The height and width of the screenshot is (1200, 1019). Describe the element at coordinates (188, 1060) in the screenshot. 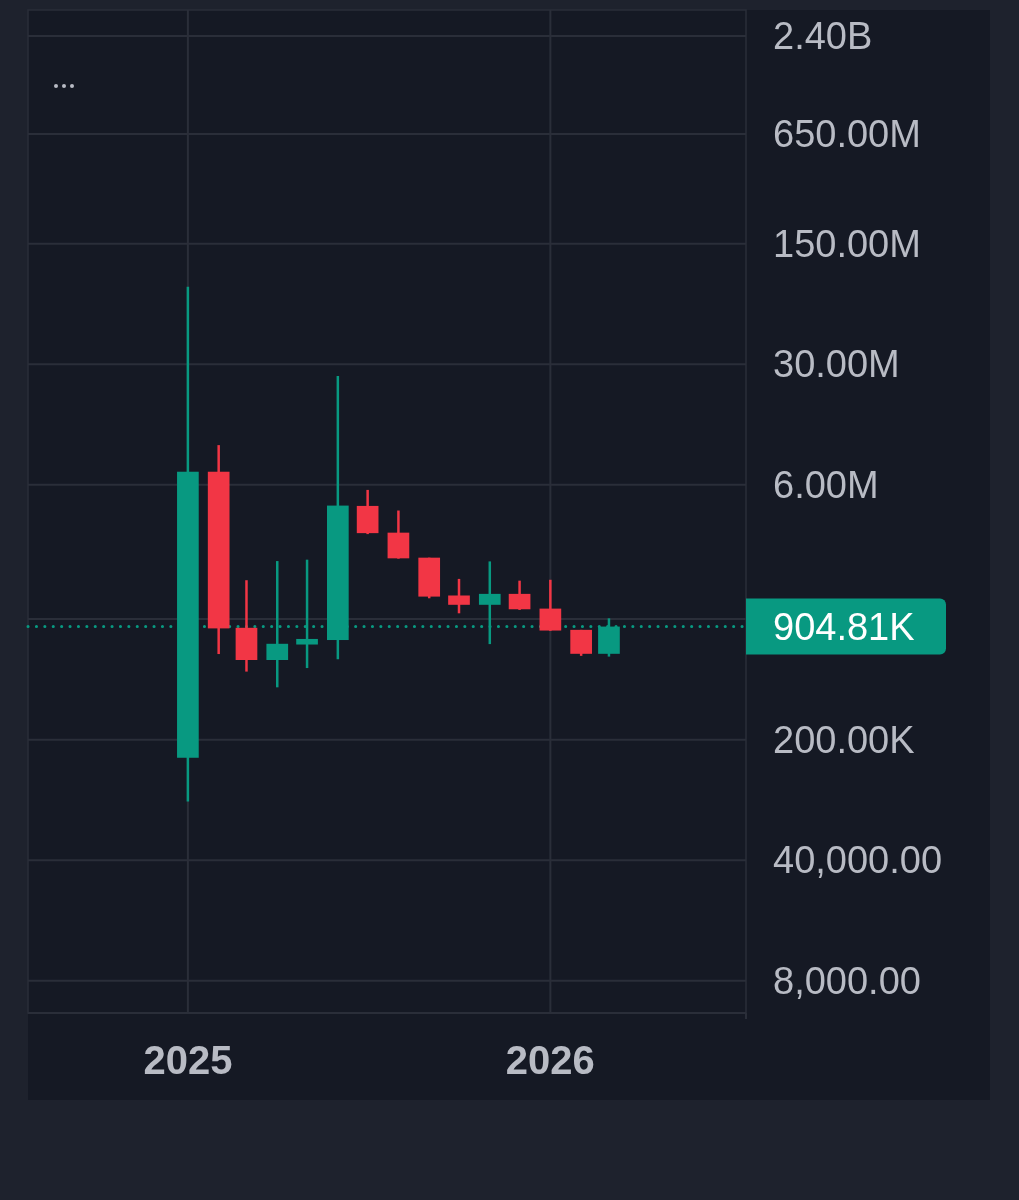

I see `x-tick-label: 2025` at that location.